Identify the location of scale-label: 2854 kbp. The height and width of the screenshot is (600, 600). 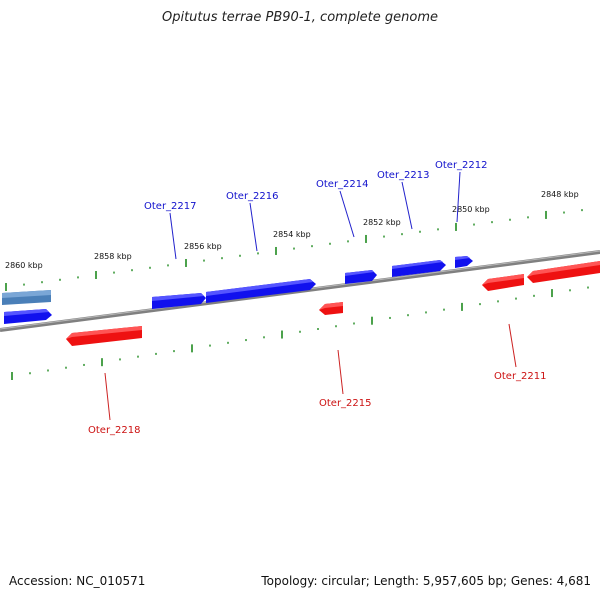
(292, 234).